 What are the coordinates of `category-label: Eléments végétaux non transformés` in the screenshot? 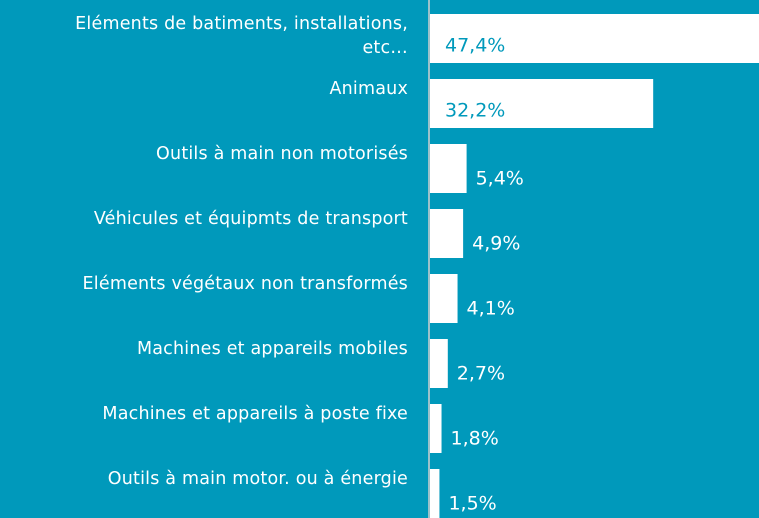 It's located at (245, 284).